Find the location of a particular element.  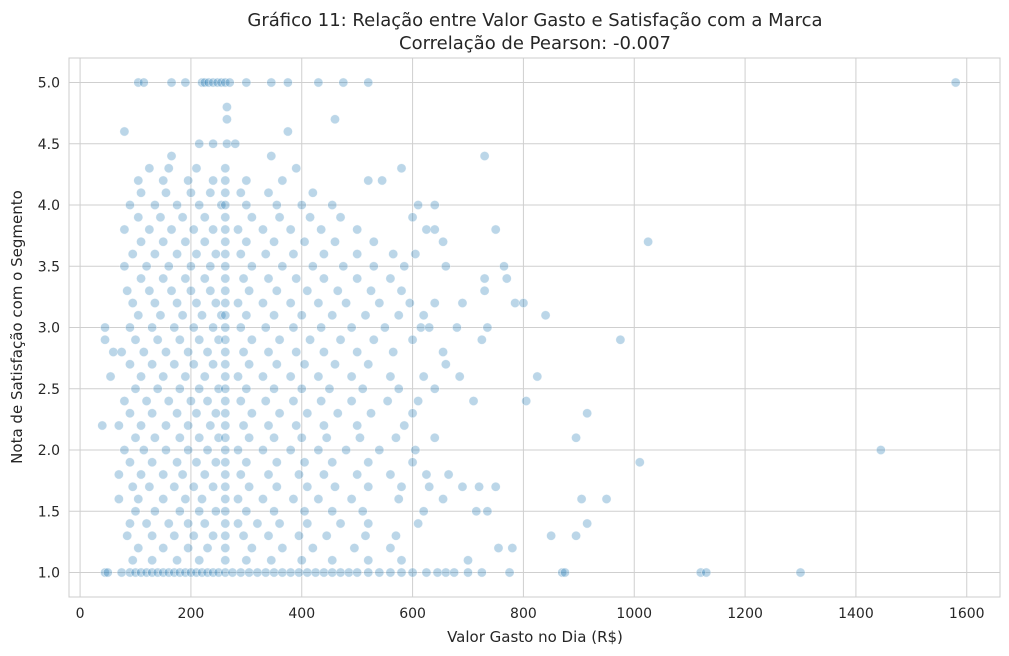

y-tick-label: 5.0 is located at coordinates (49, 84).